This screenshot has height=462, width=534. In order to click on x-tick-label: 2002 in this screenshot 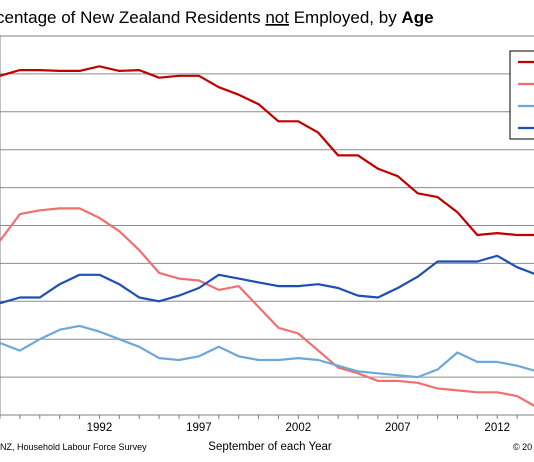, I will do `click(299, 428)`.